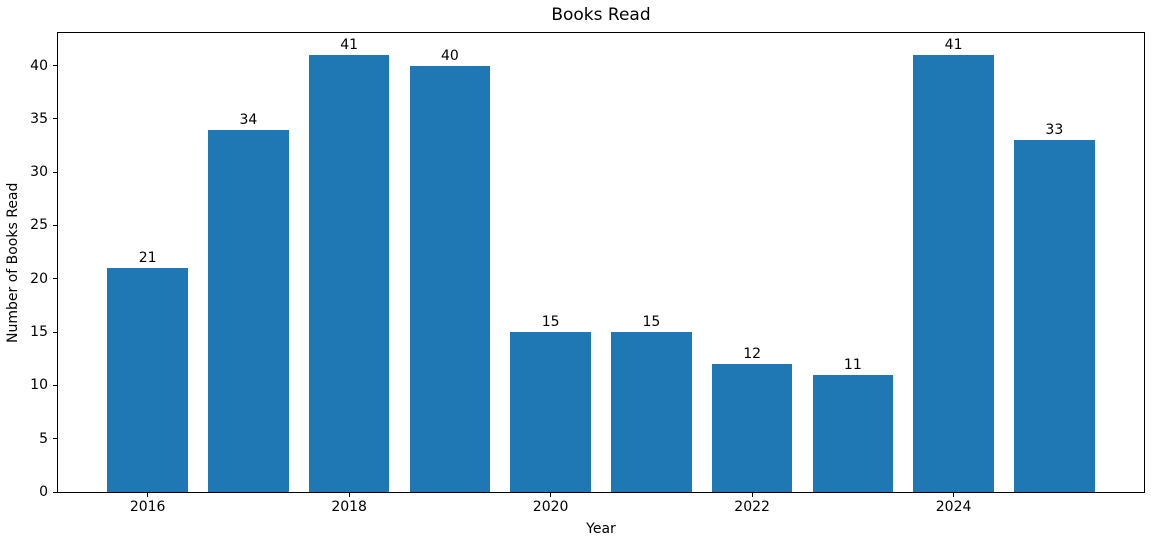  What do you see at coordinates (39, 278) in the screenshot?
I see `y-tick-label-20: 20` at bounding box center [39, 278].